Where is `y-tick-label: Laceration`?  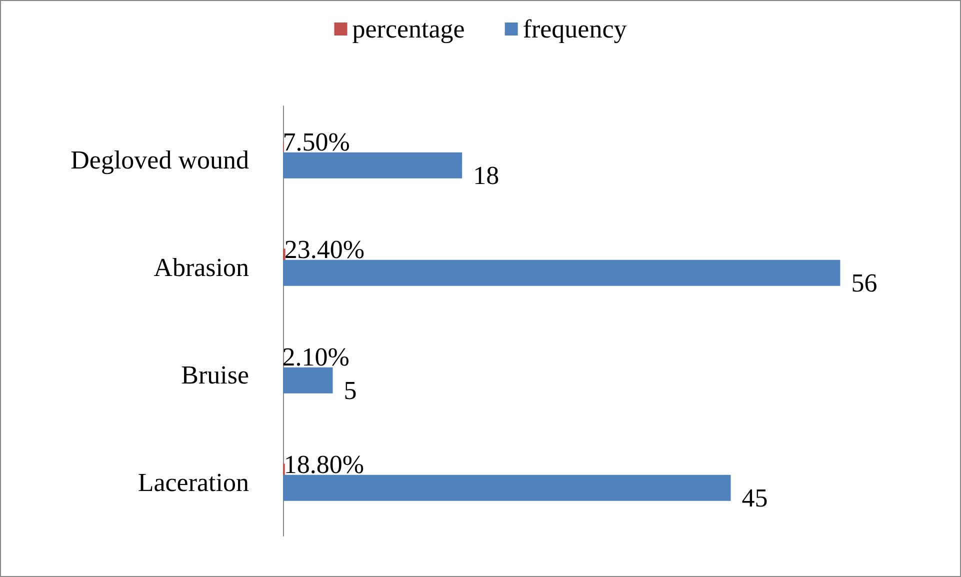
y-tick-label: Laceration is located at coordinates (193, 482).